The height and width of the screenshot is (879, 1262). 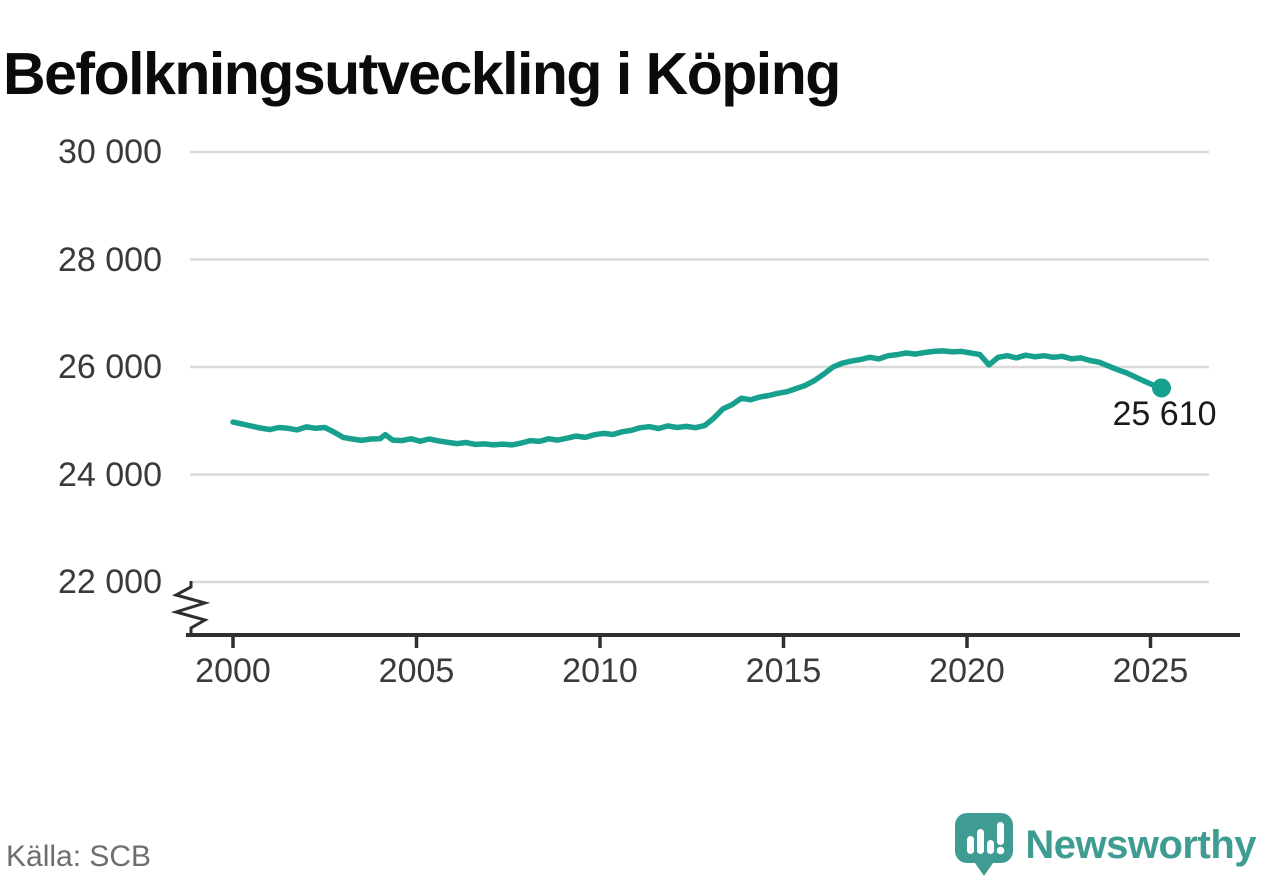 What do you see at coordinates (110, 582) in the screenshot?
I see `y-tick-label: 22 000` at bounding box center [110, 582].